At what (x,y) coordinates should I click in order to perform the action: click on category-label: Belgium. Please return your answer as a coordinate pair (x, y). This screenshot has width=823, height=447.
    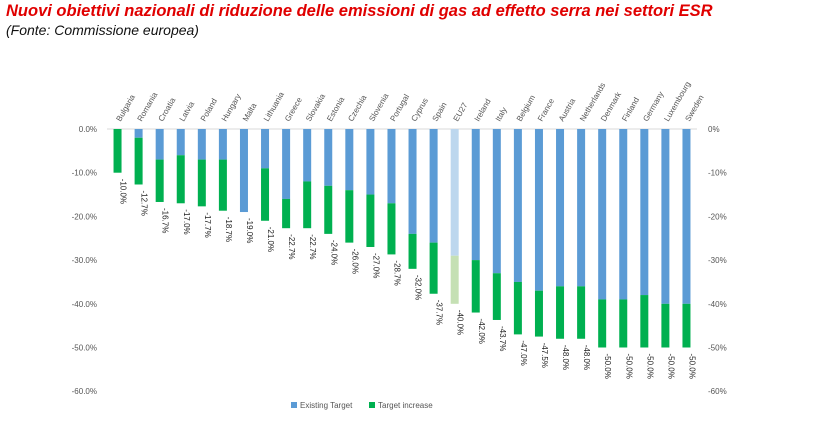
    Looking at the image, I should click on (526, 108).